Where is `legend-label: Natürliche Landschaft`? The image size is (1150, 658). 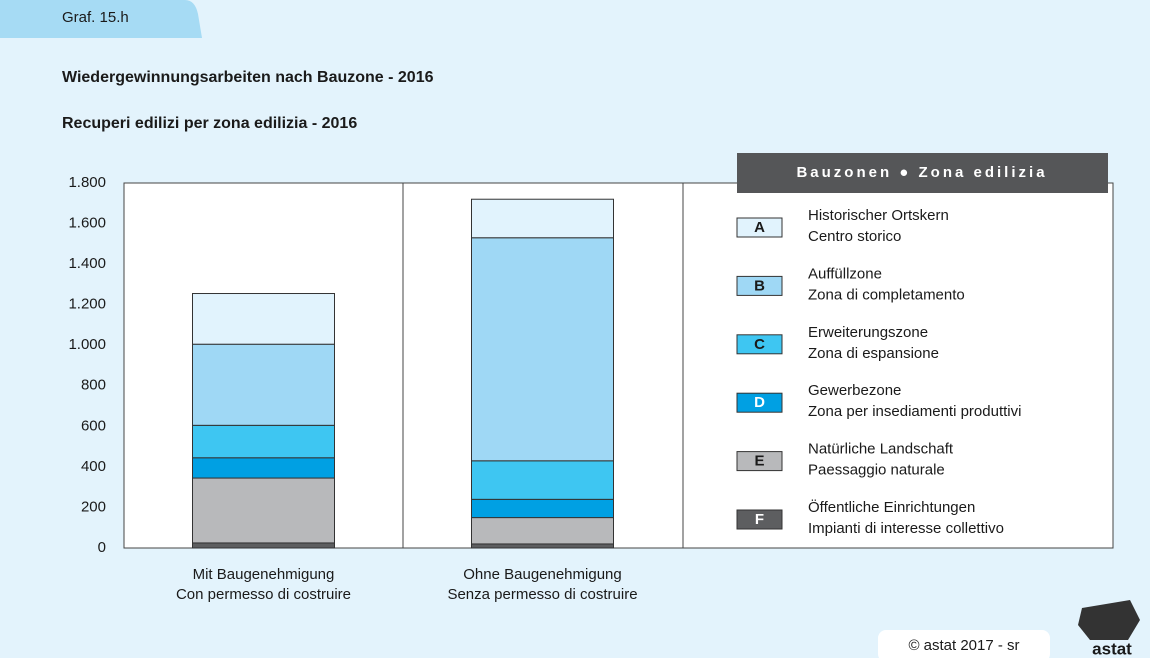
legend-label: Natürliche Landschaft is located at coordinates (881, 449).